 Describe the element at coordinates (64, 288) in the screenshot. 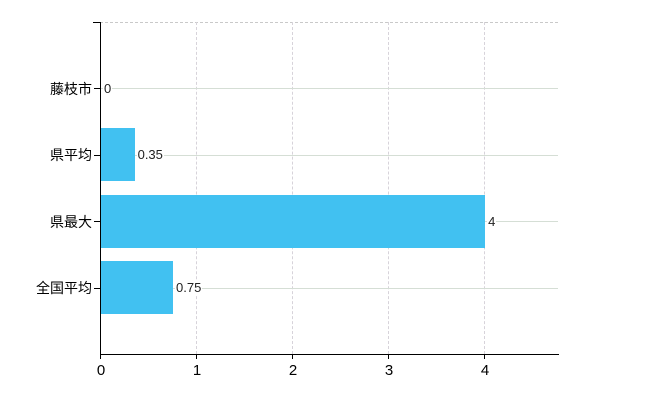

I see `category-label: 全国平均` at that location.